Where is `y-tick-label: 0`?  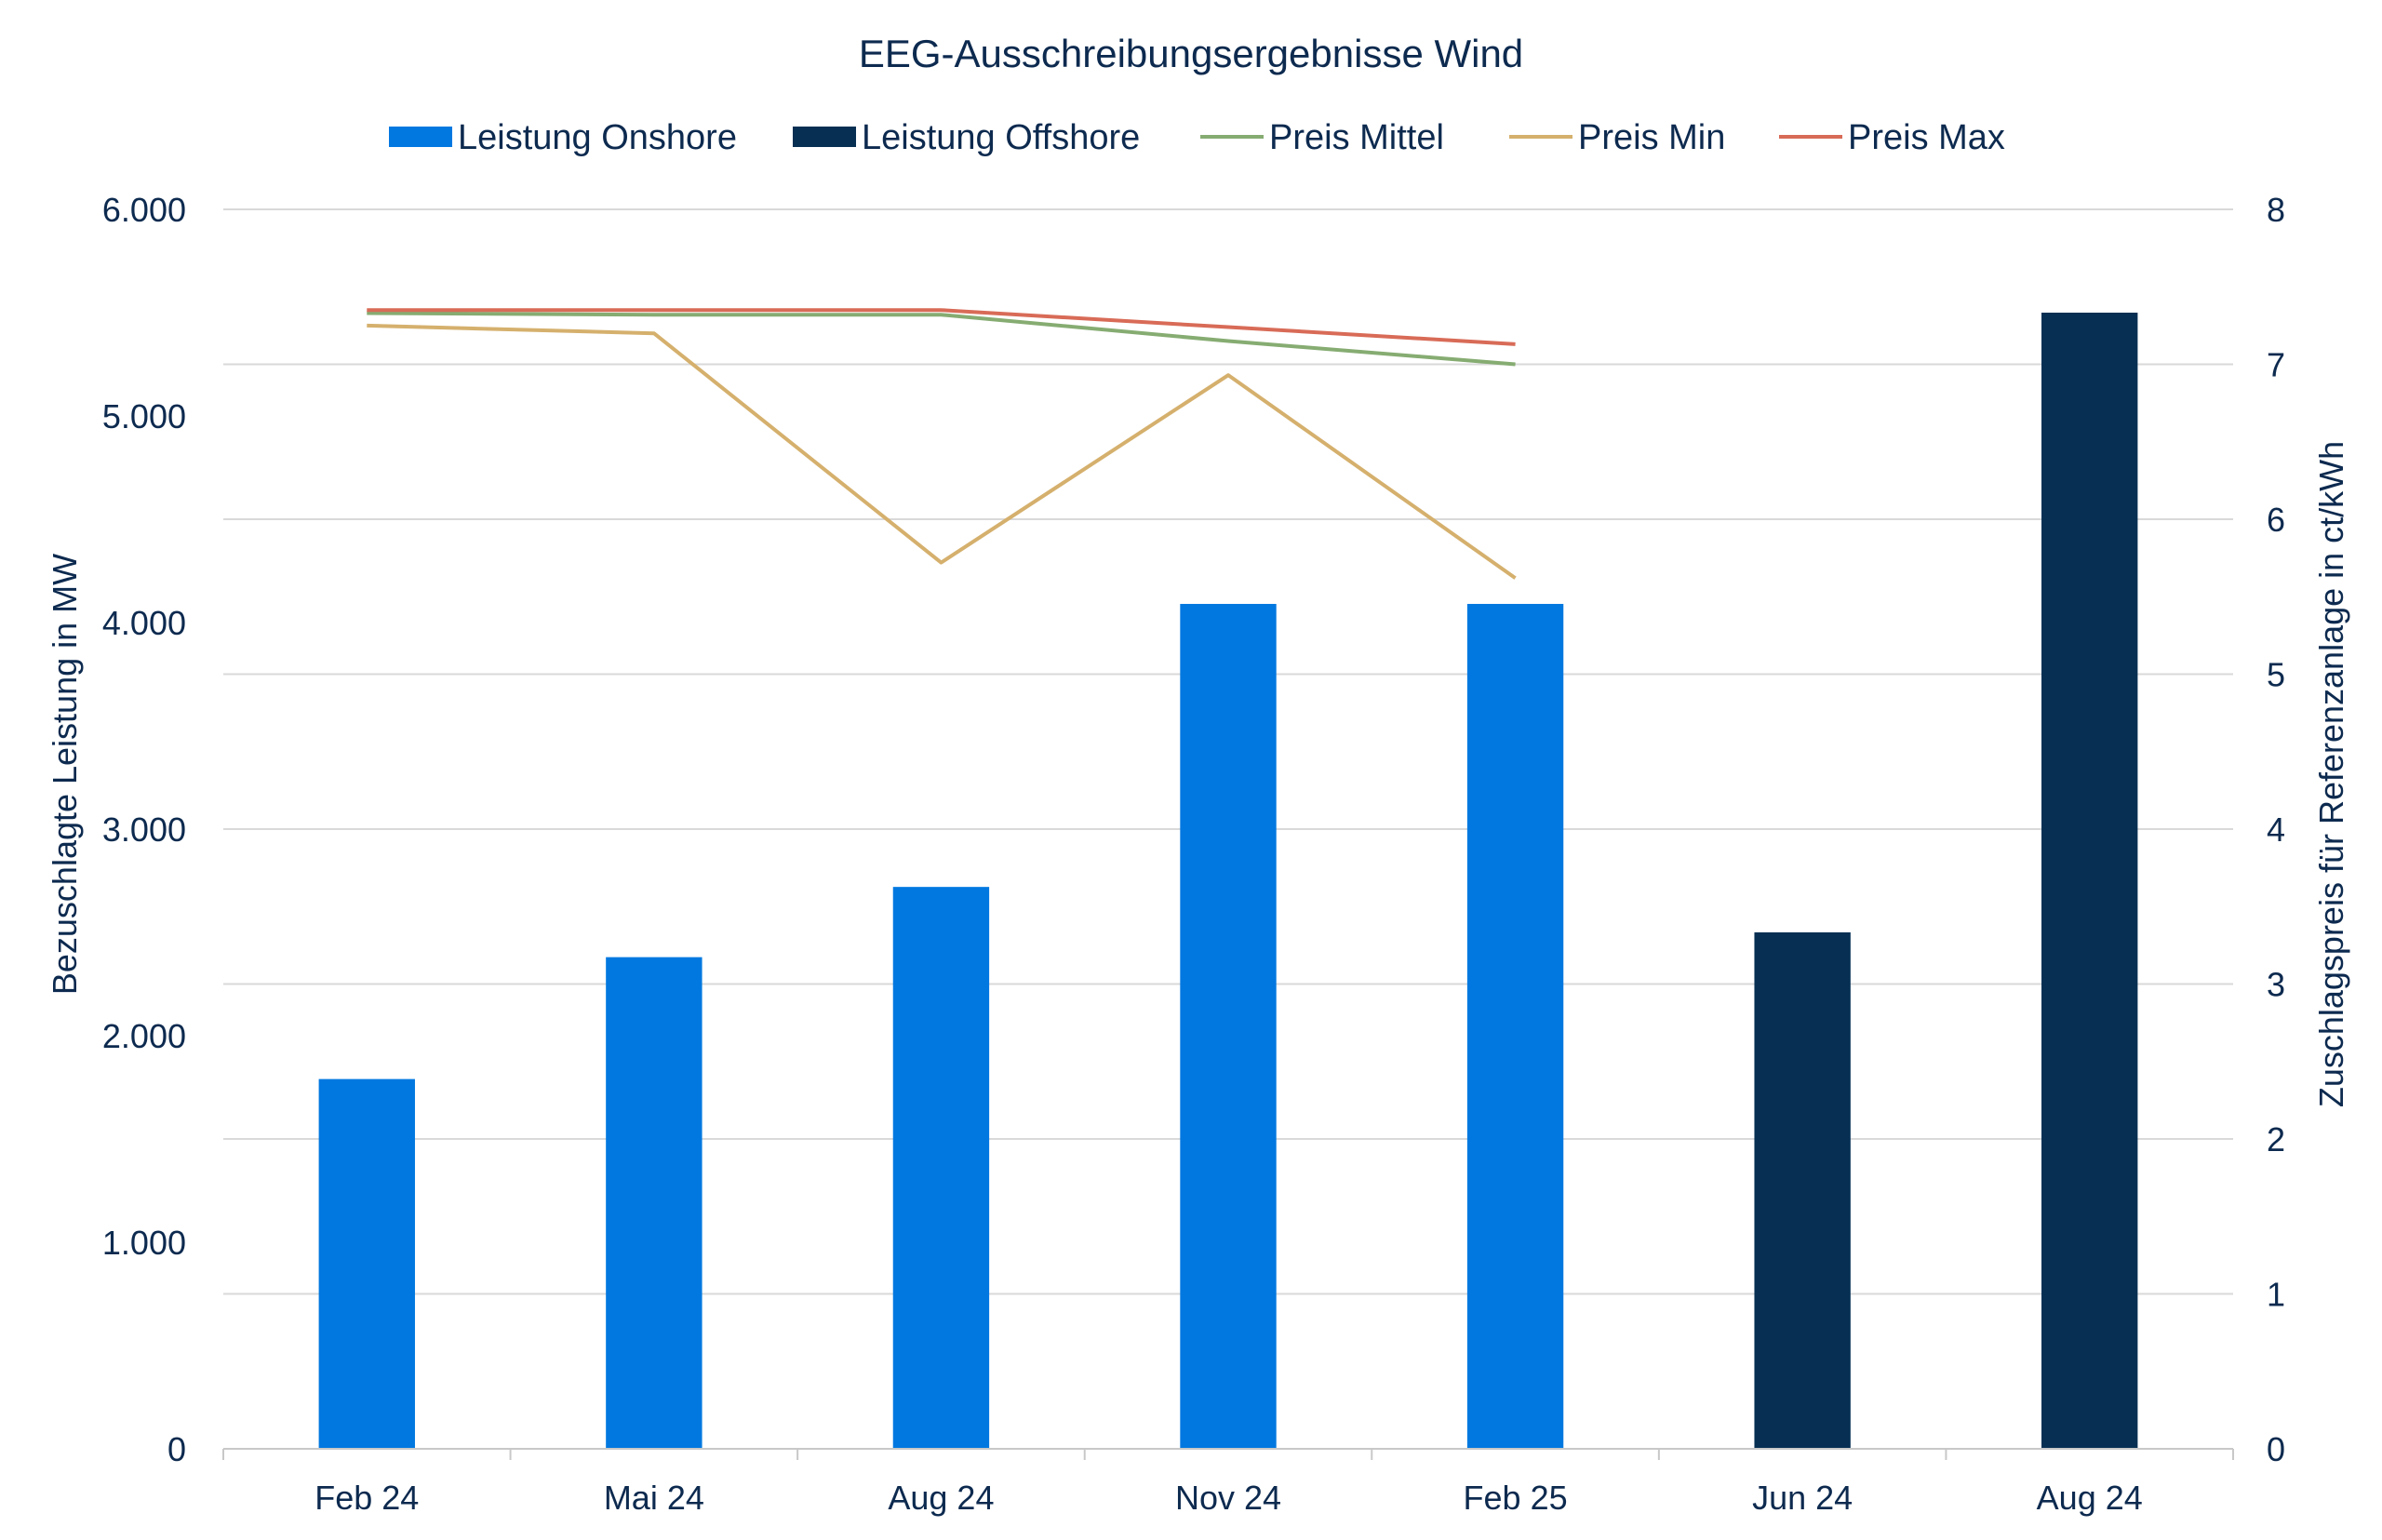 y-tick-label: 0 is located at coordinates (176, 1449).